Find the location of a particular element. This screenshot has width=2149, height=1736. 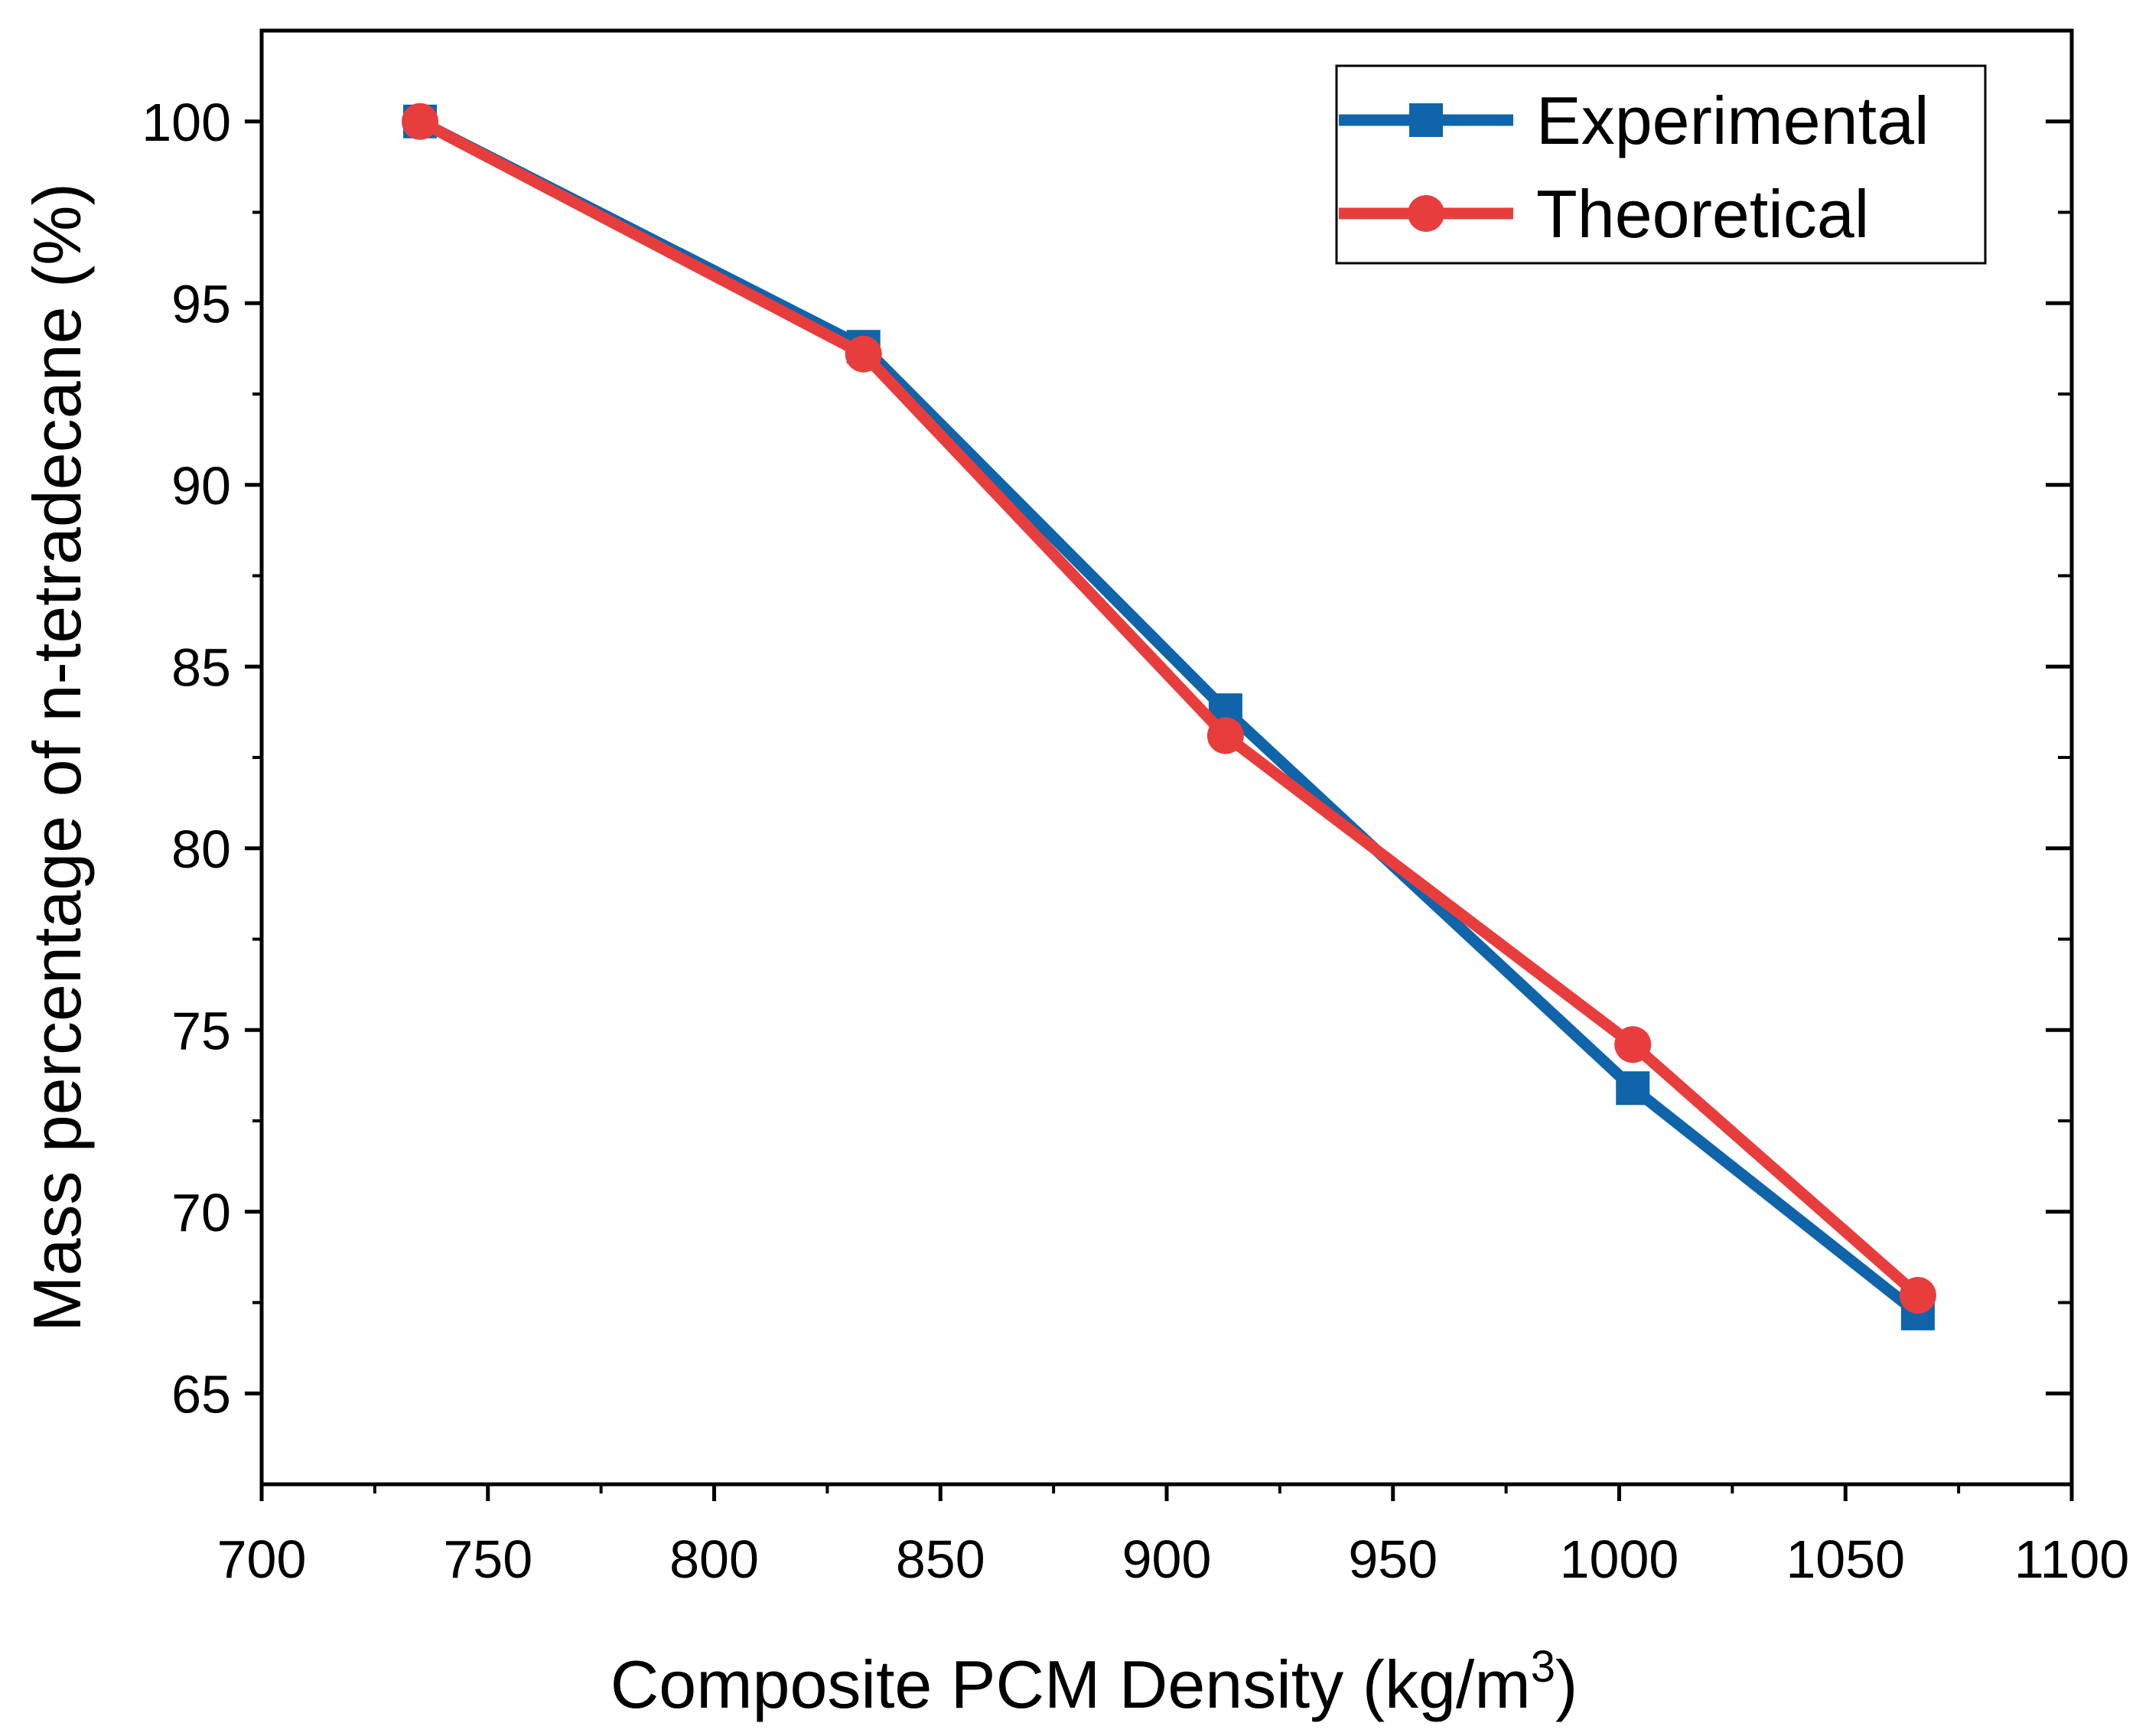

legend-label-experimental: Experimental is located at coordinates (1732, 120).